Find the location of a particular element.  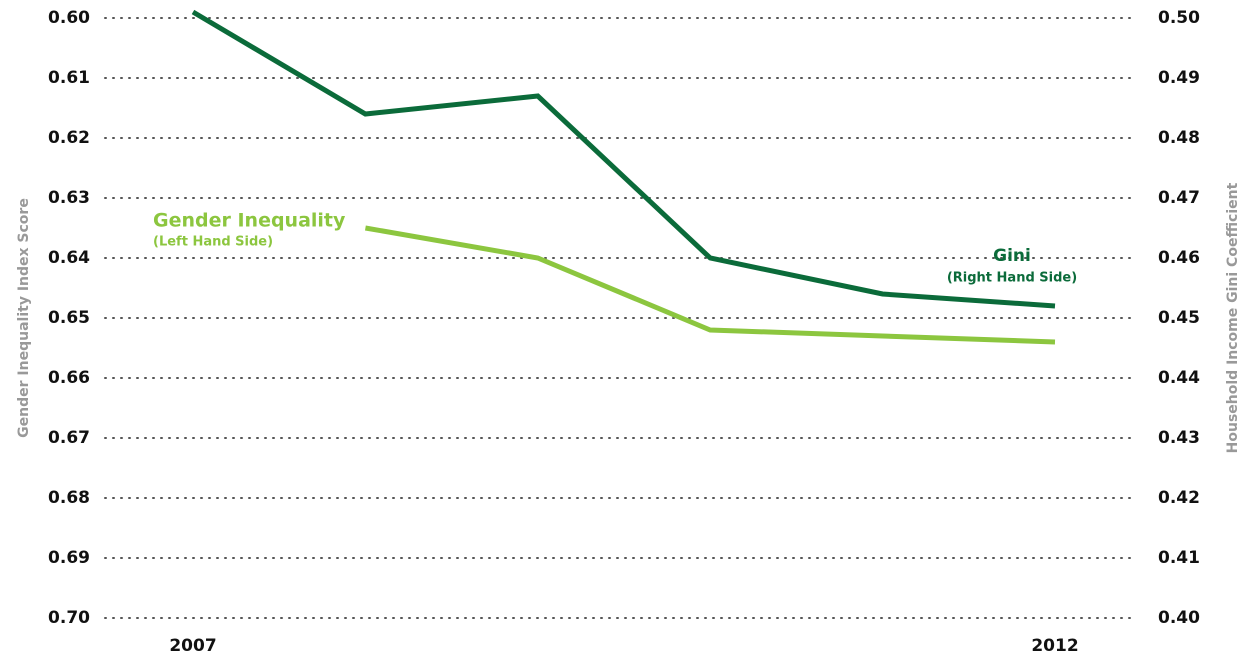

x-tick-label: 2007 is located at coordinates (192, 646).